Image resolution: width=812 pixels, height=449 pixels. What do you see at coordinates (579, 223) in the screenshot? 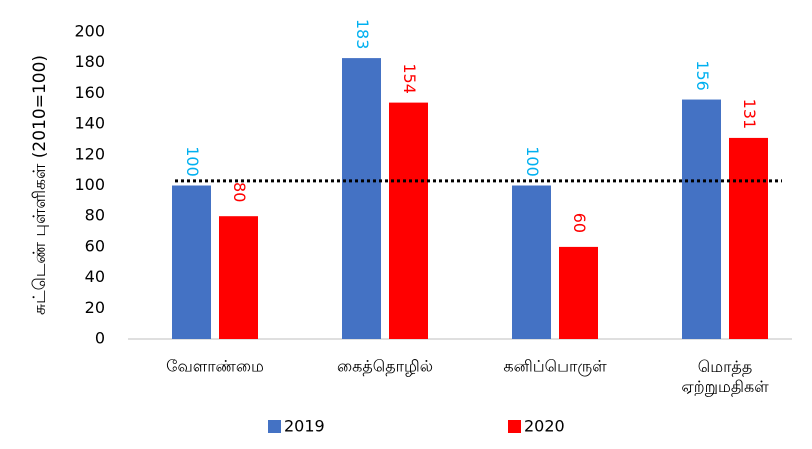
I see `data-label: 60` at bounding box center [579, 223].